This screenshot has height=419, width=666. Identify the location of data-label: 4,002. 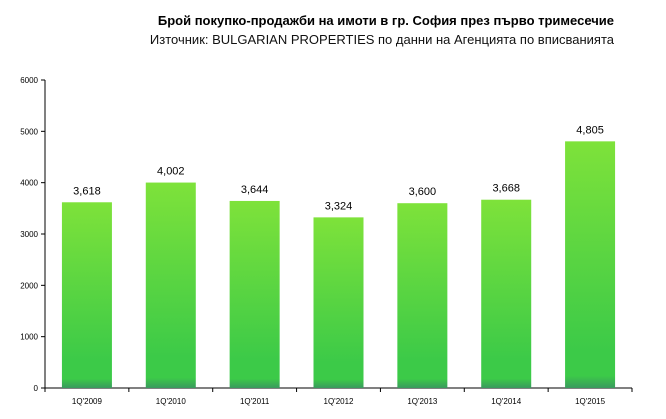
(171, 172).